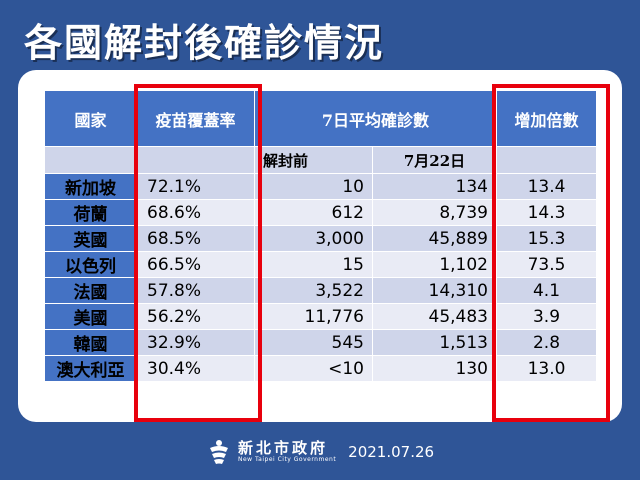  Describe the element at coordinates (313, 342) in the screenshot. I see `cell-before: 545` at that location.